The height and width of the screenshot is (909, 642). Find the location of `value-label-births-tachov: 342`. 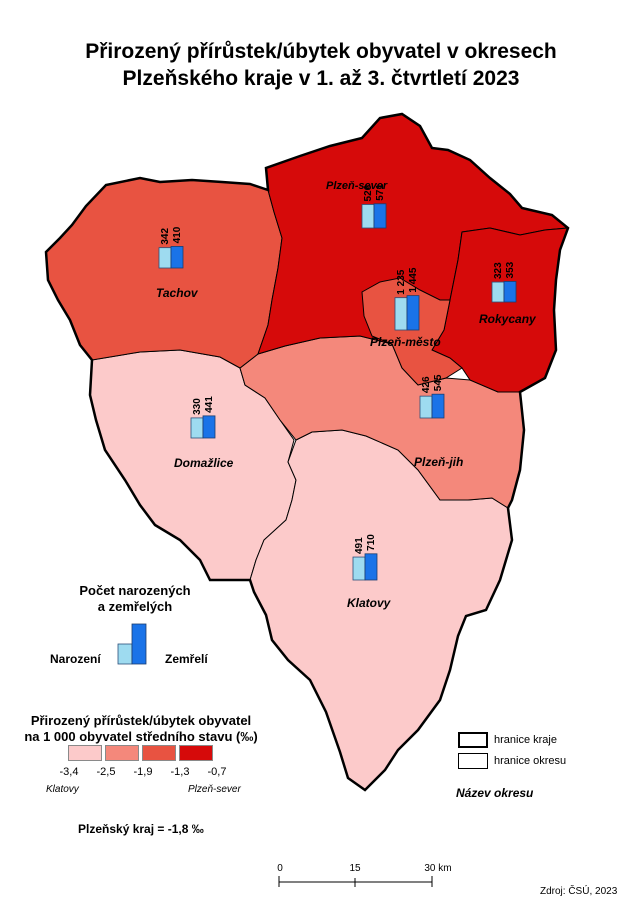

value-label-births-tachov: 342 is located at coordinates (165, 236).